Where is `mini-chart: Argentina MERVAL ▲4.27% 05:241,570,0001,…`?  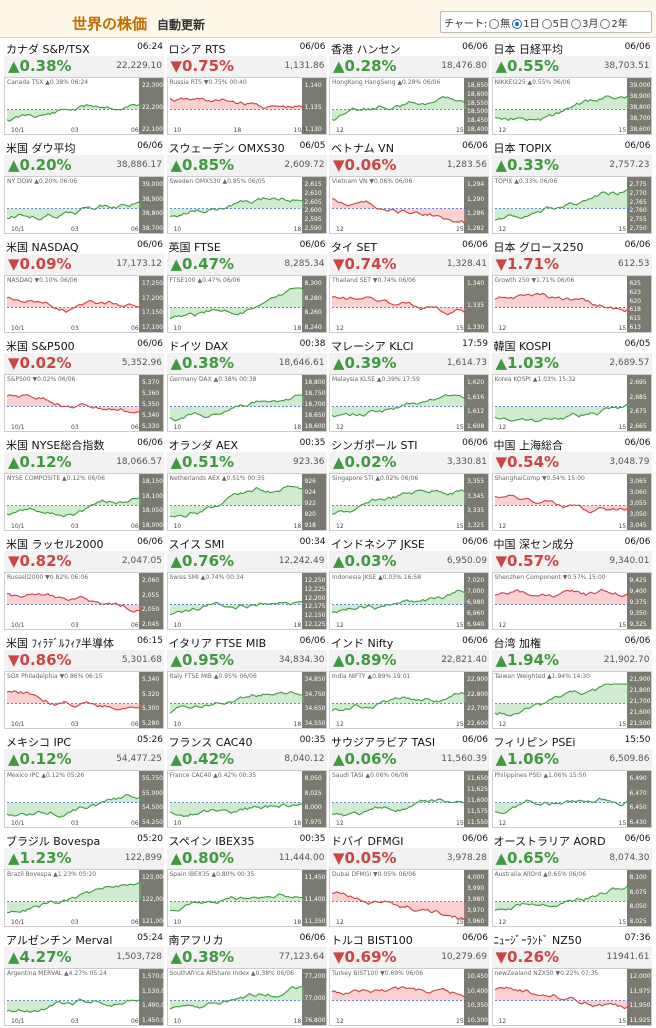 mini-chart: Argentina MERVAL ▲4.27% 05:241,570,0001,… is located at coordinates (84, 997).